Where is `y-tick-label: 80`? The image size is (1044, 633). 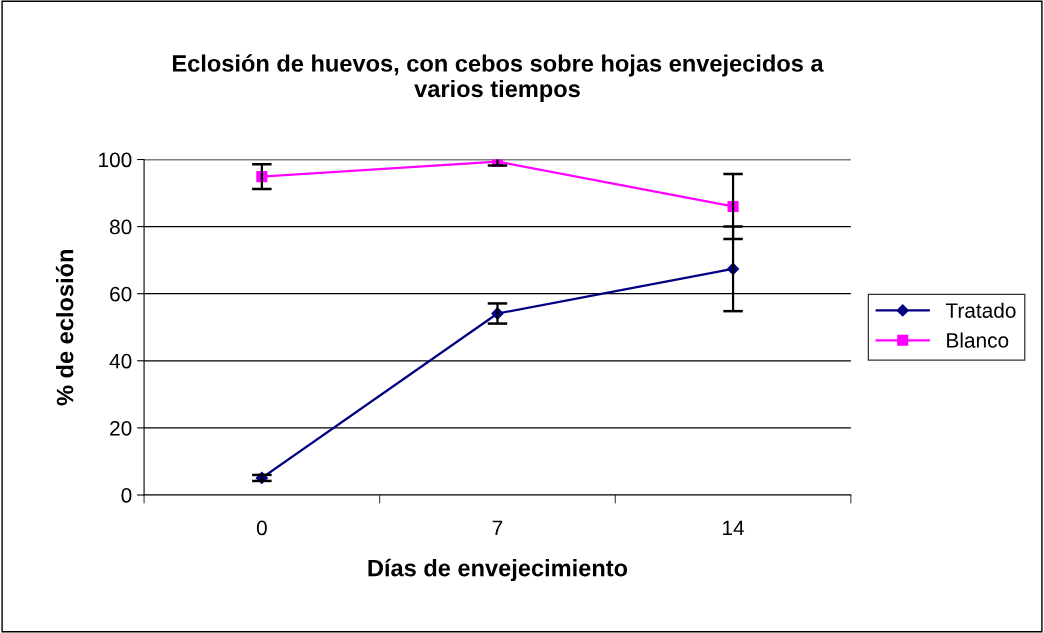 y-tick-label: 80 is located at coordinates (121, 227).